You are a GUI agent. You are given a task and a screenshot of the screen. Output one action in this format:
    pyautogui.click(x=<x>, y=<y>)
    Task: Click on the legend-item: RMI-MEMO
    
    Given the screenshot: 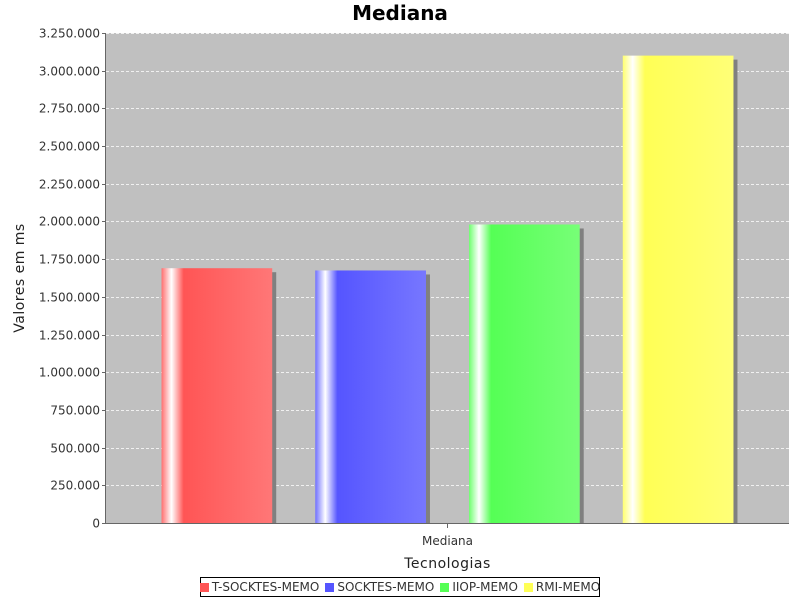 What is the action you would take?
    pyautogui.click(x=562, y=587)
    